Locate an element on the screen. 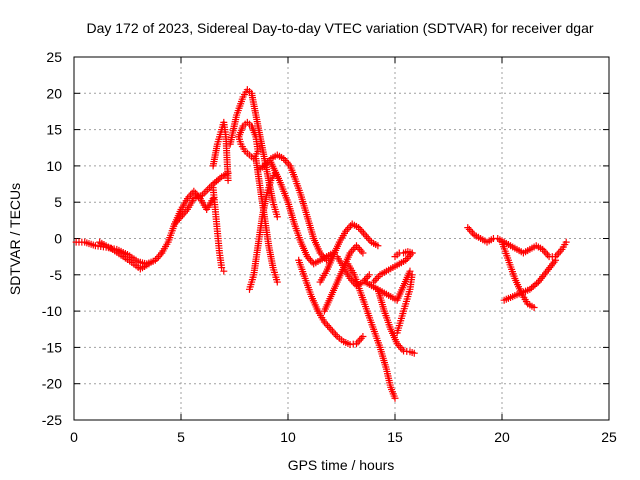  y-tick-label: 5 is located at coordinates (58, 202).